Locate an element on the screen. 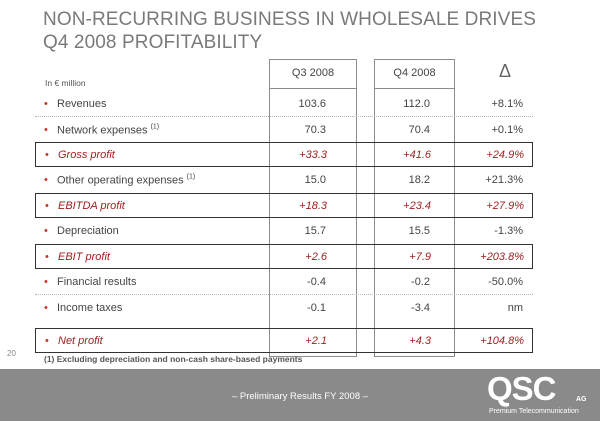 Image resolution: width=600 pixels, height=421 pixels. logo-wordmark: QSC is located at coordinates (522, 388).